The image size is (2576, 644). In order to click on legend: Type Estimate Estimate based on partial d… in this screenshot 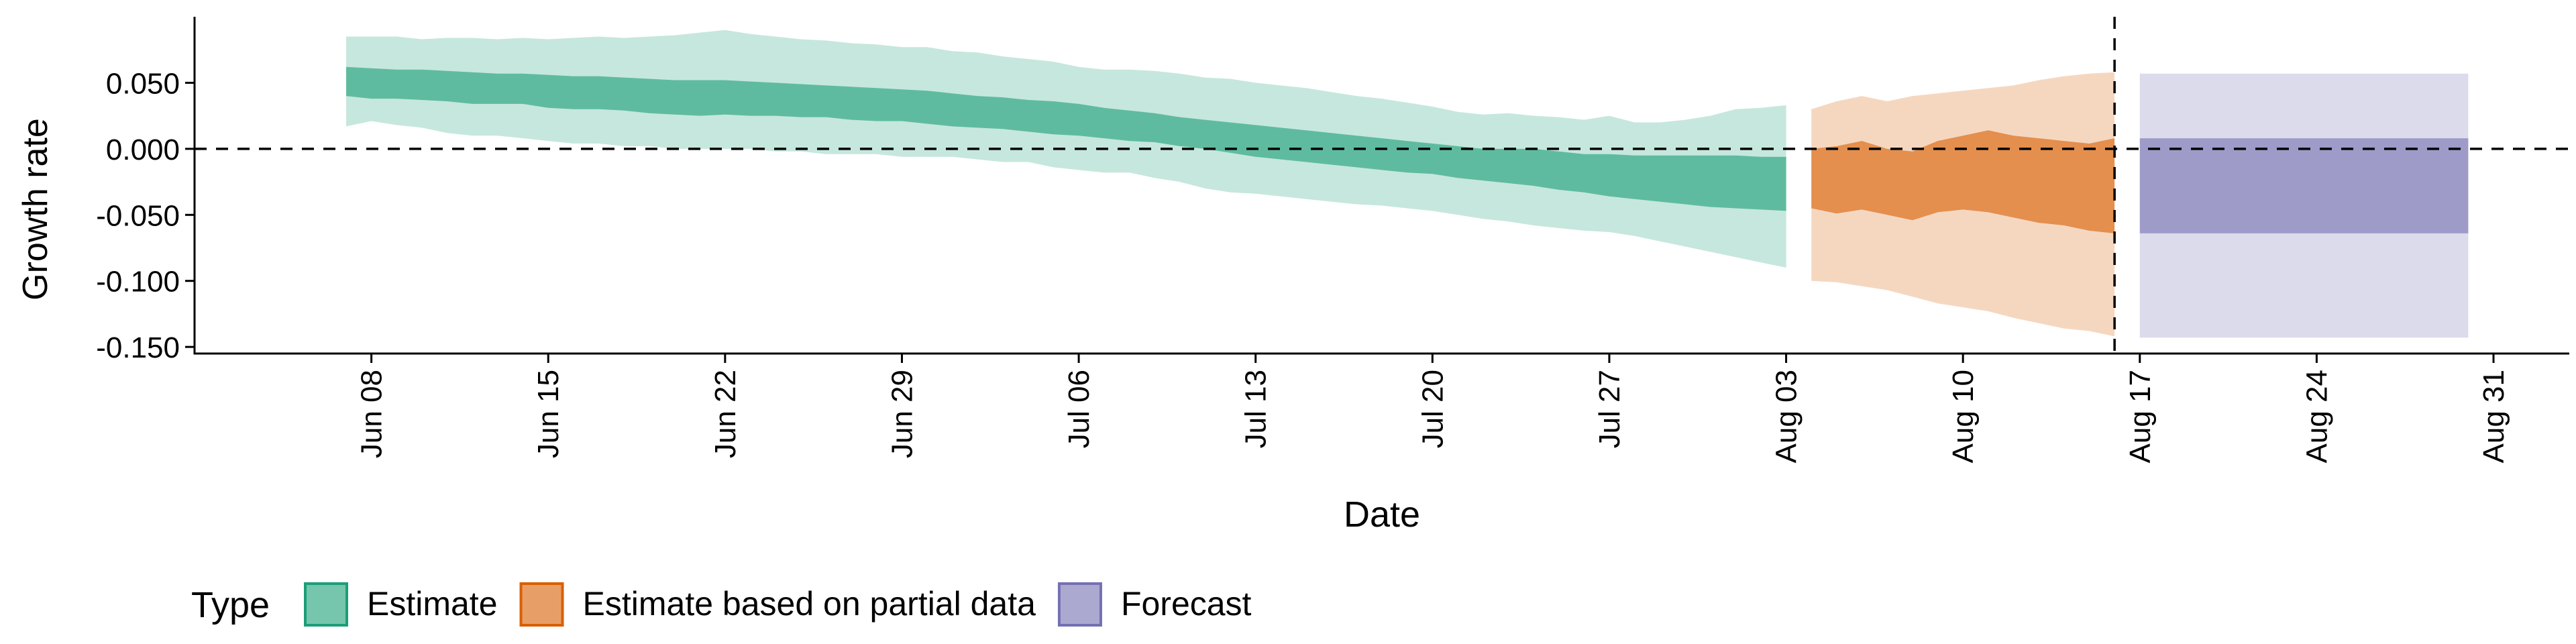, I will do `click(721, 604)`.